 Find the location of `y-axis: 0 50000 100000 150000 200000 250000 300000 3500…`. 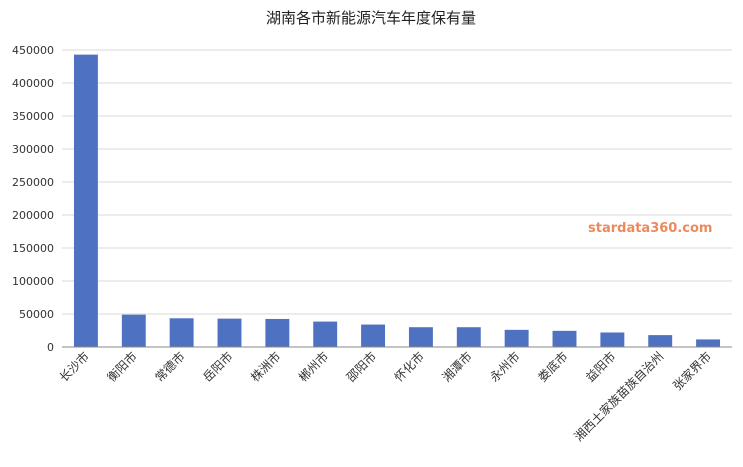

y-axis: 0 50000 100000 150000 200000 250000 300000 3500… is located at coordinates (33, 199).